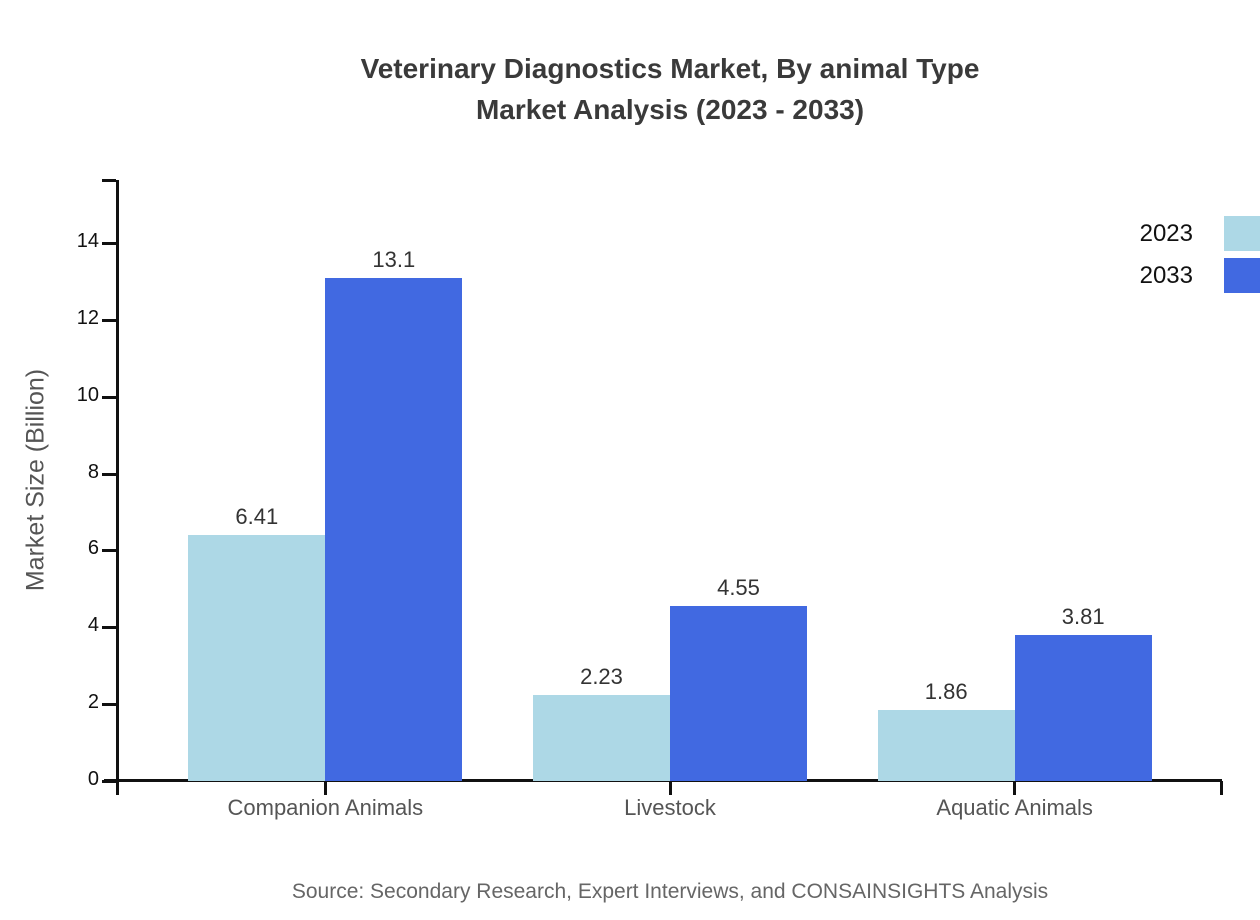 This screenshot has width=1260, height=920. What do you see at coordinates (87, 394) in the screenshot?
I see `y-tick-label: 10` at bounding box center [87, 394].